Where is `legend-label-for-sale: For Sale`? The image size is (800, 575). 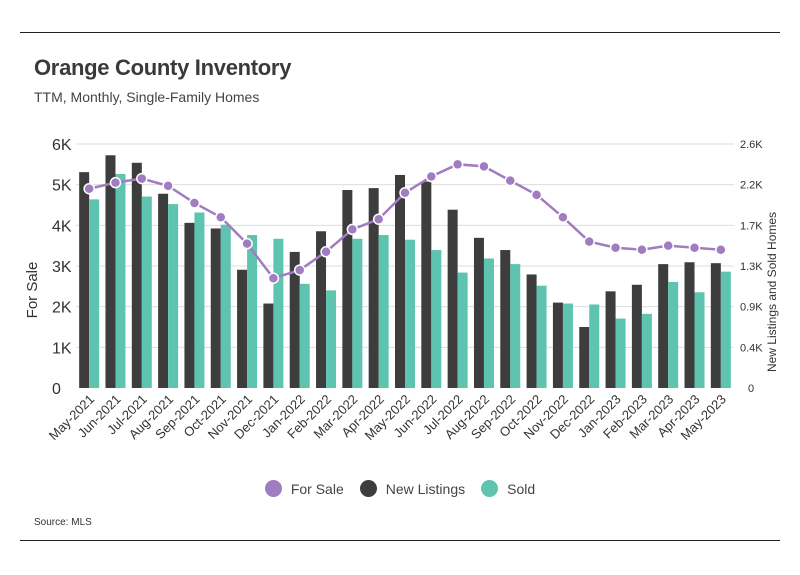
legend-label-for-sale: For Sale is located at coordinates (317, 488).